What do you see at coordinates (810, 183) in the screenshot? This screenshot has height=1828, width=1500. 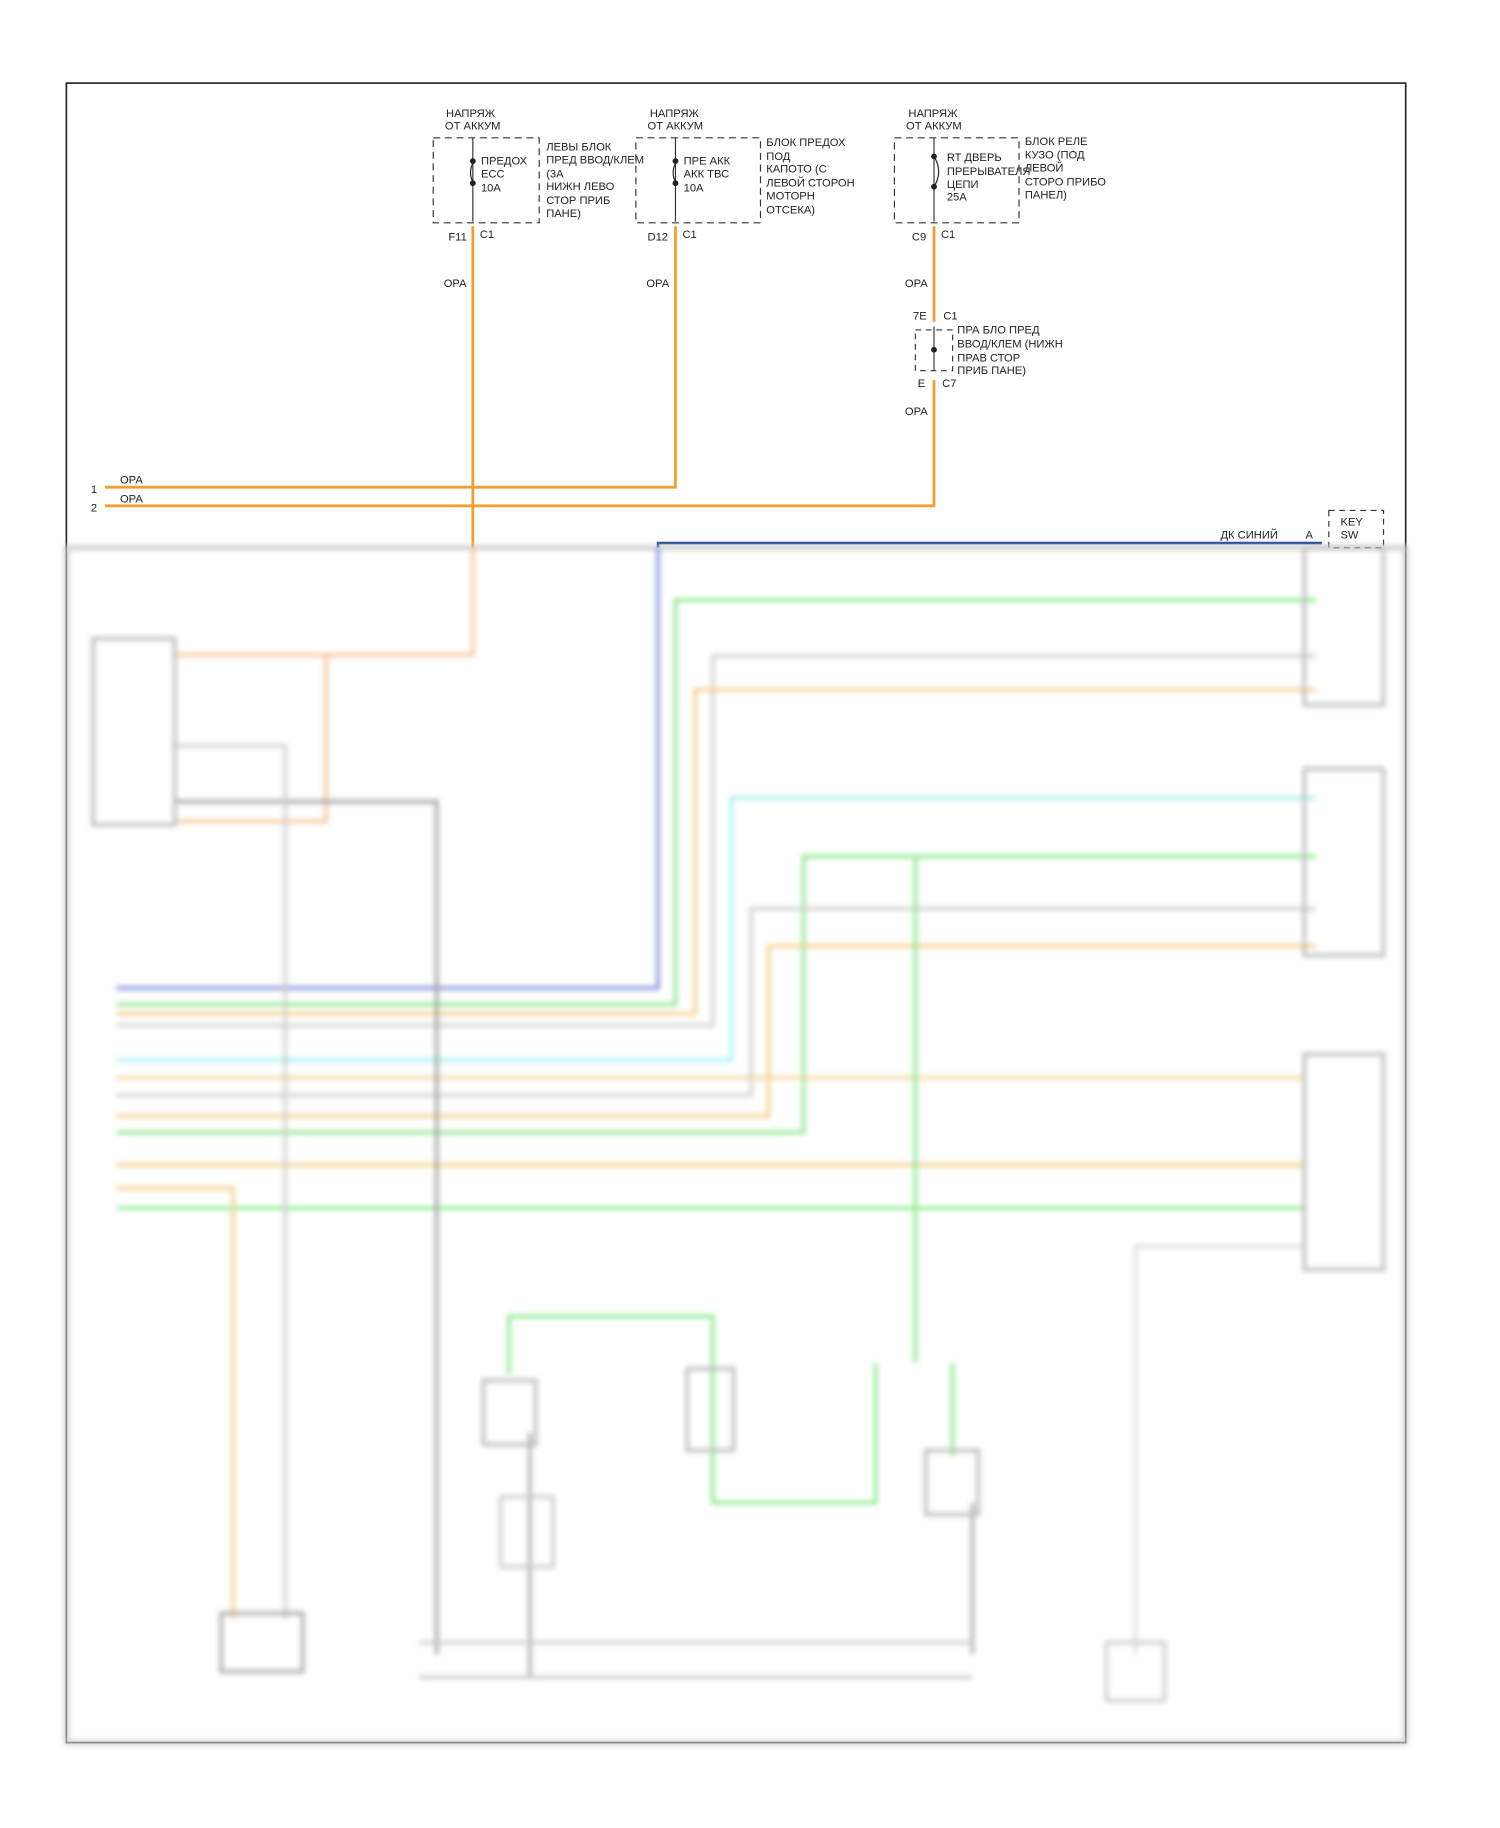 I see `svg-text: ЛЕВОЙ СТОРОН` at bounding box center [810, 183].